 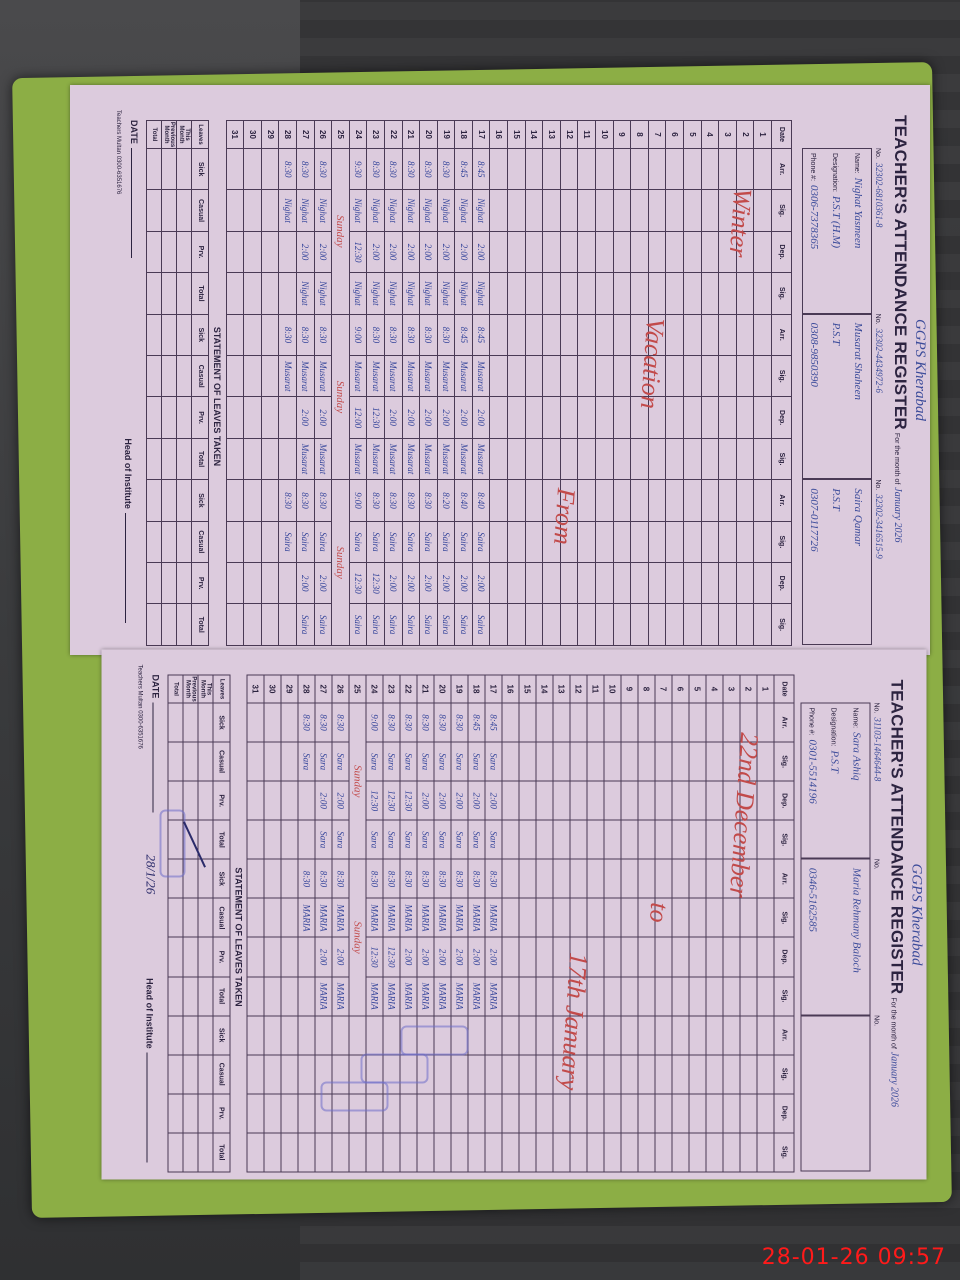 I want to click on table-row: 17 8:45 Sara 2:00 Sara 8:30 MARIA 2:00 MARIA, so click(x=493, y=923).